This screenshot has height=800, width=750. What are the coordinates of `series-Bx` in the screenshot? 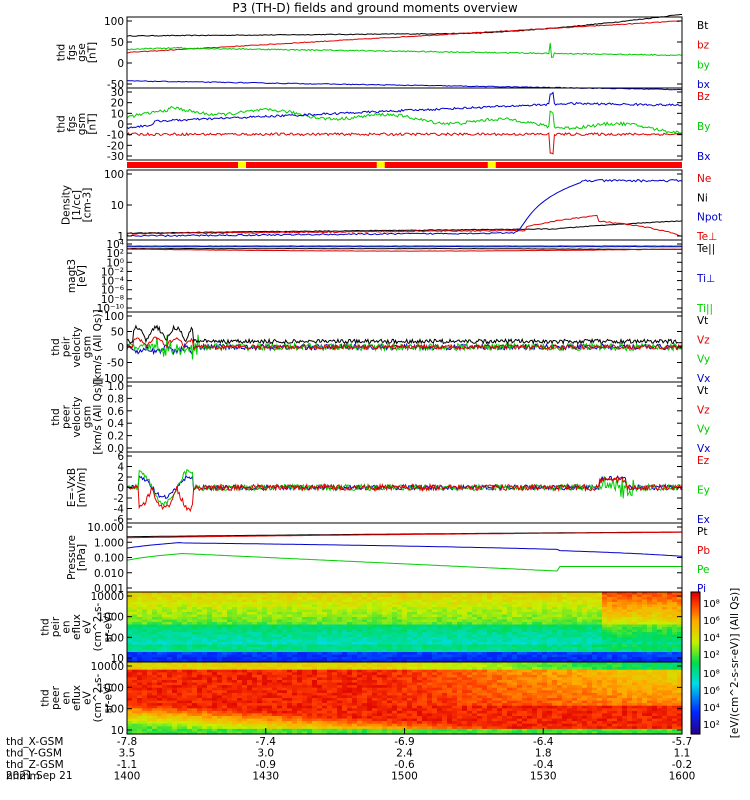 It's located at (404, 110).